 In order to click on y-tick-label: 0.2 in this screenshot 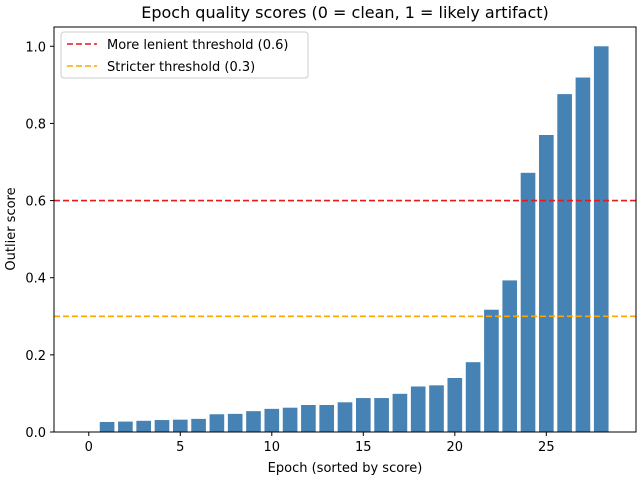, I will do `click(35, 356)`.